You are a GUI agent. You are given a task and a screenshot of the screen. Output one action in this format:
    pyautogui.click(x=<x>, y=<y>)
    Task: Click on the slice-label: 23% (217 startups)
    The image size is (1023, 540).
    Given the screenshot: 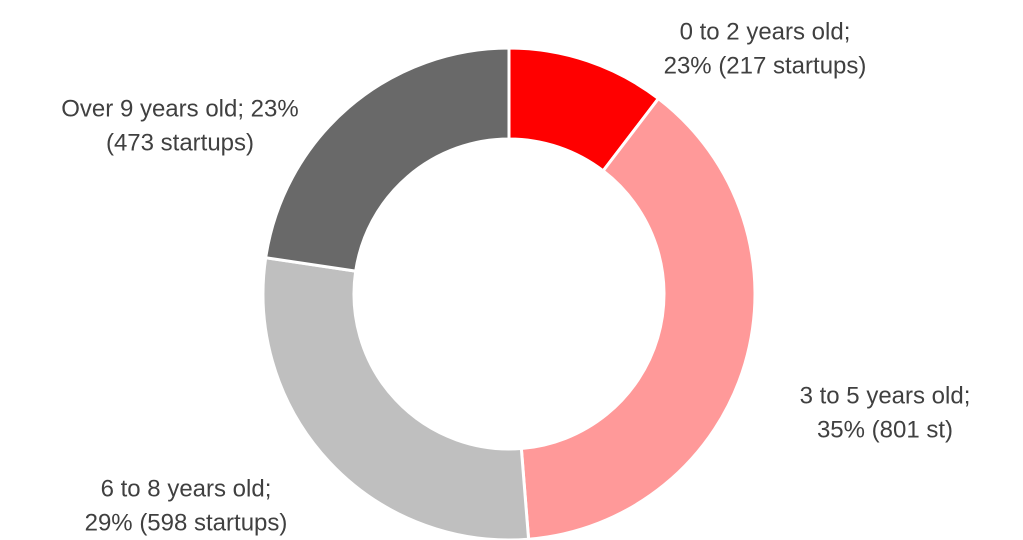 What is the action you would take?
    pyautogui.click(x=765, y=65)
    